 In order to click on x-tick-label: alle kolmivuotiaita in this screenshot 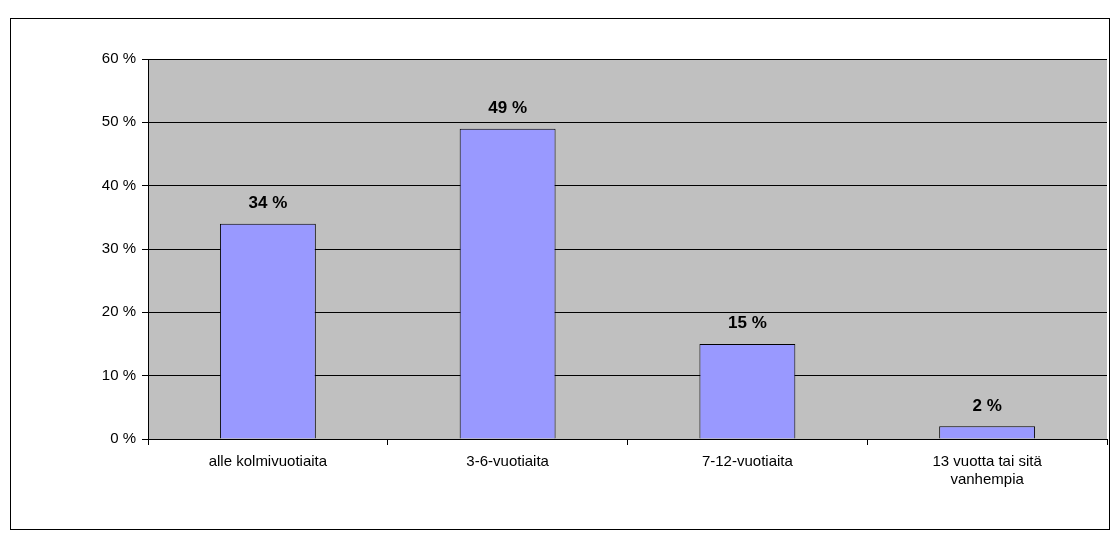, I will do `click(268, 461)`.